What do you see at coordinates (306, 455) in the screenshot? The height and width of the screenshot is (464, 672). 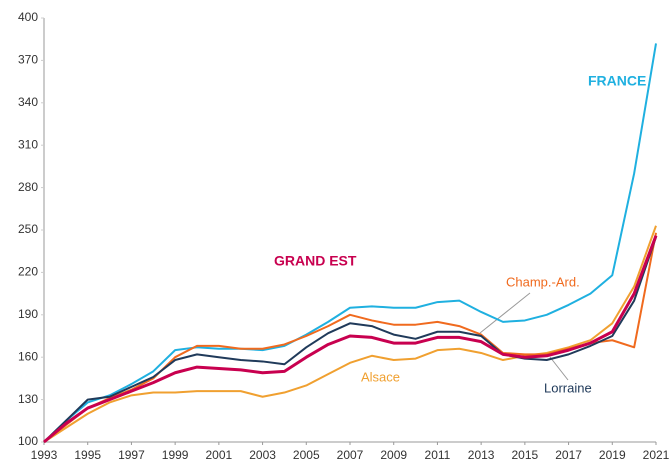 I see `x-tick-label: 2005` at bounding box center [306, 455].